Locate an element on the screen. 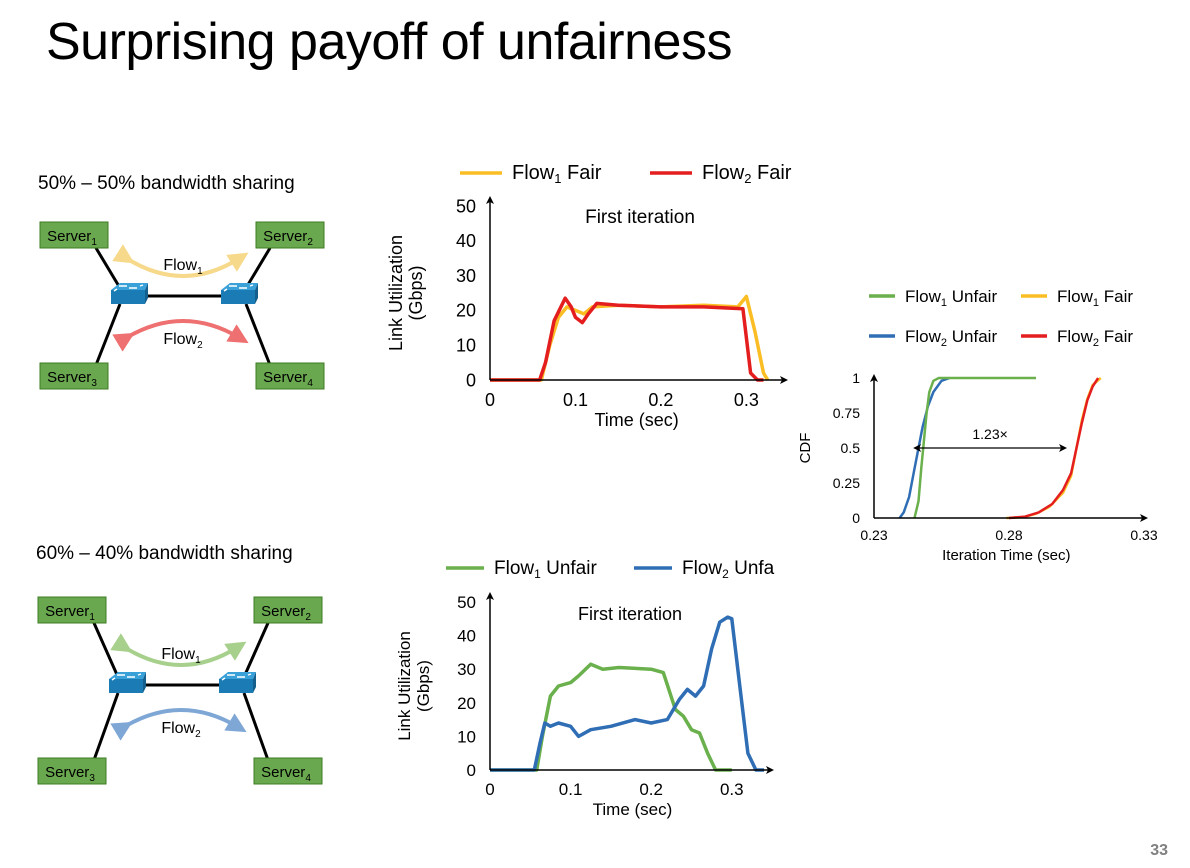 The width and height of the screenshot is (1190, 868). page-number: 33 is located at coordinates (1159, 850).